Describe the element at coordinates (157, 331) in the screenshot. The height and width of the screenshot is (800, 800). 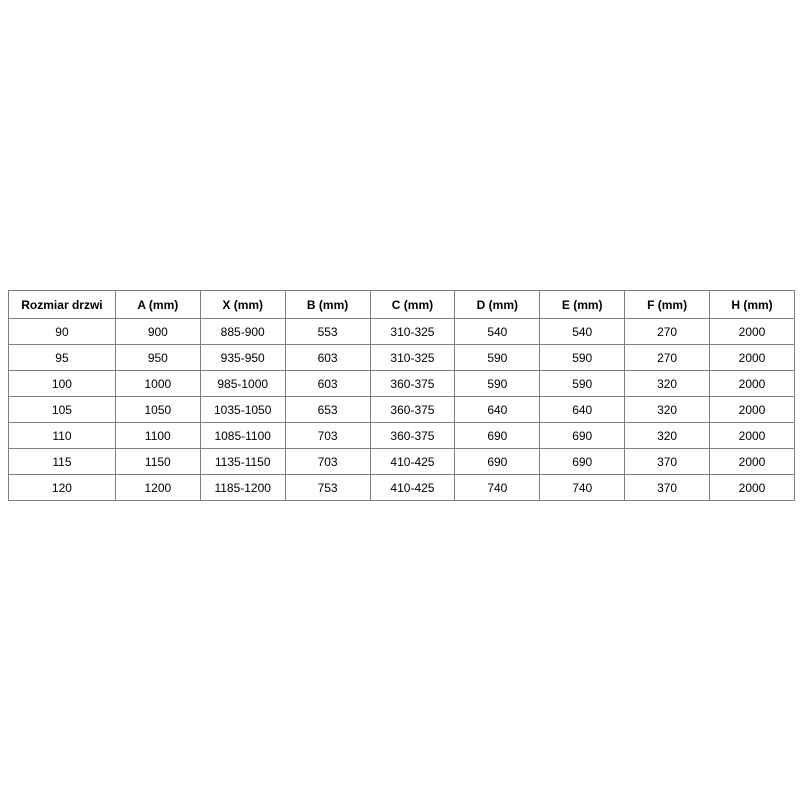
I see `table-cell: 900` at that location.